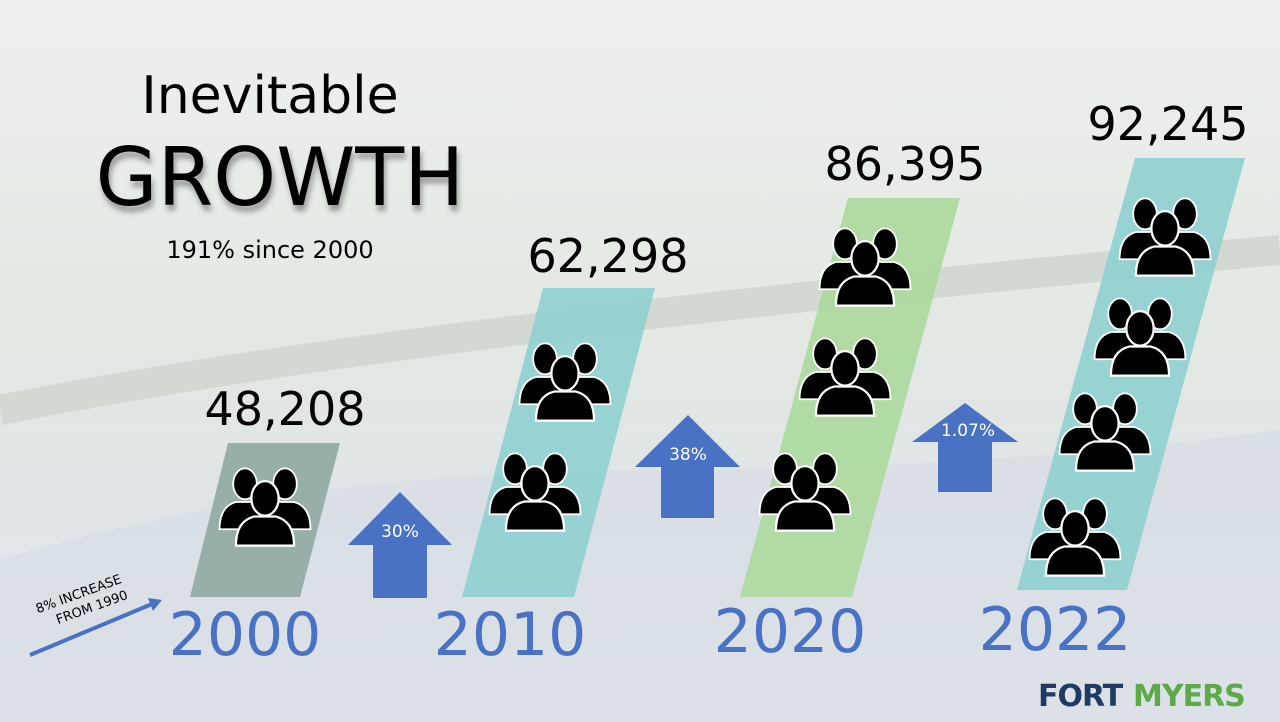 The image size is (1280, 722). Describe the element at coordinates (790, 632) in the screenshot. I see `year: 2020` at that location.